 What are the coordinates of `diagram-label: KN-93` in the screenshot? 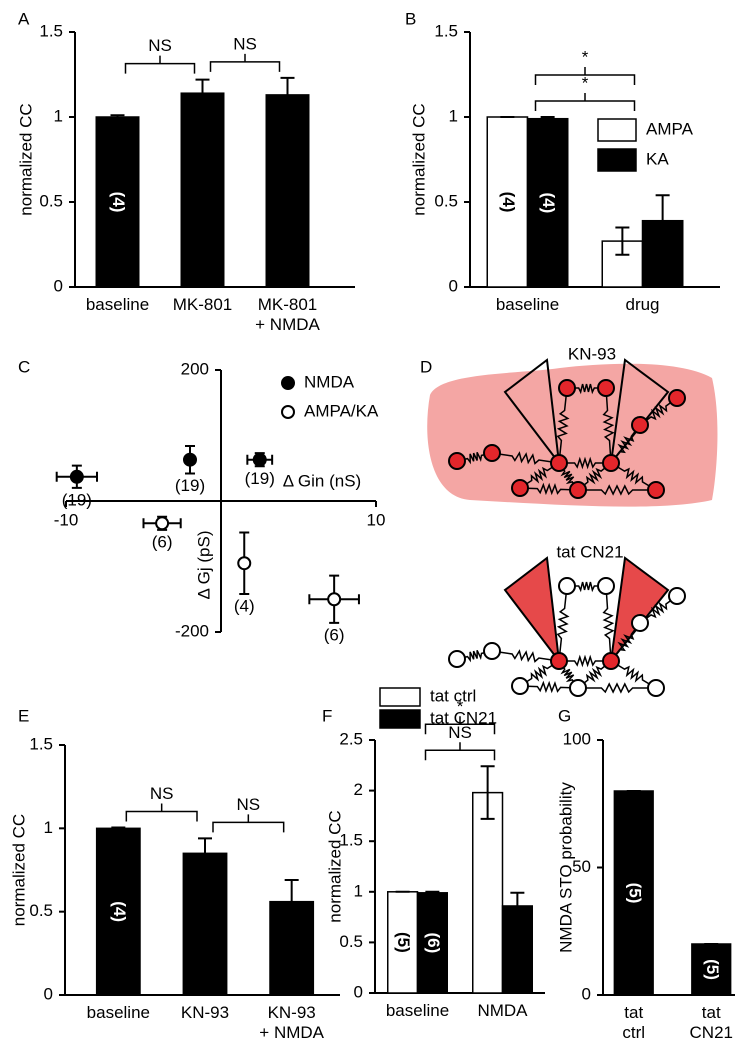 It's located at (592, 353).